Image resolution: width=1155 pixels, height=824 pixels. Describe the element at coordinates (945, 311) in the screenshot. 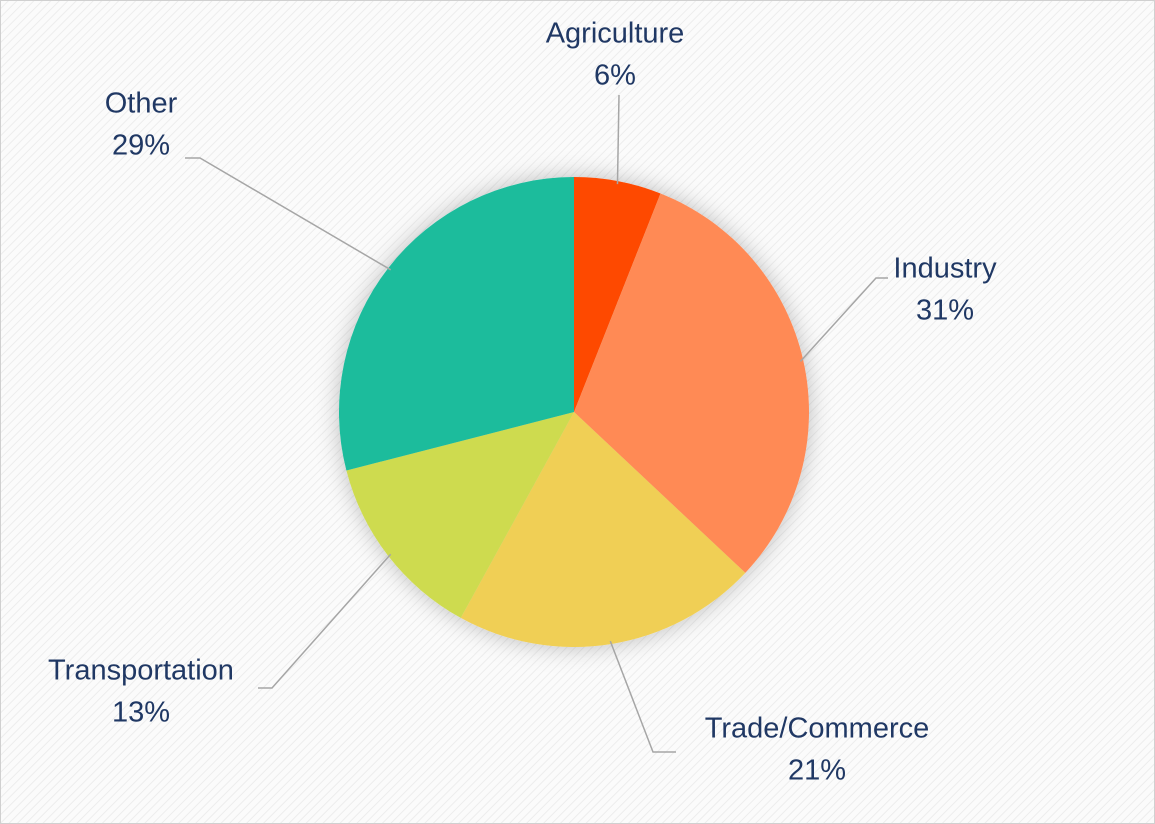

I see `value-label: 31%` at that location.